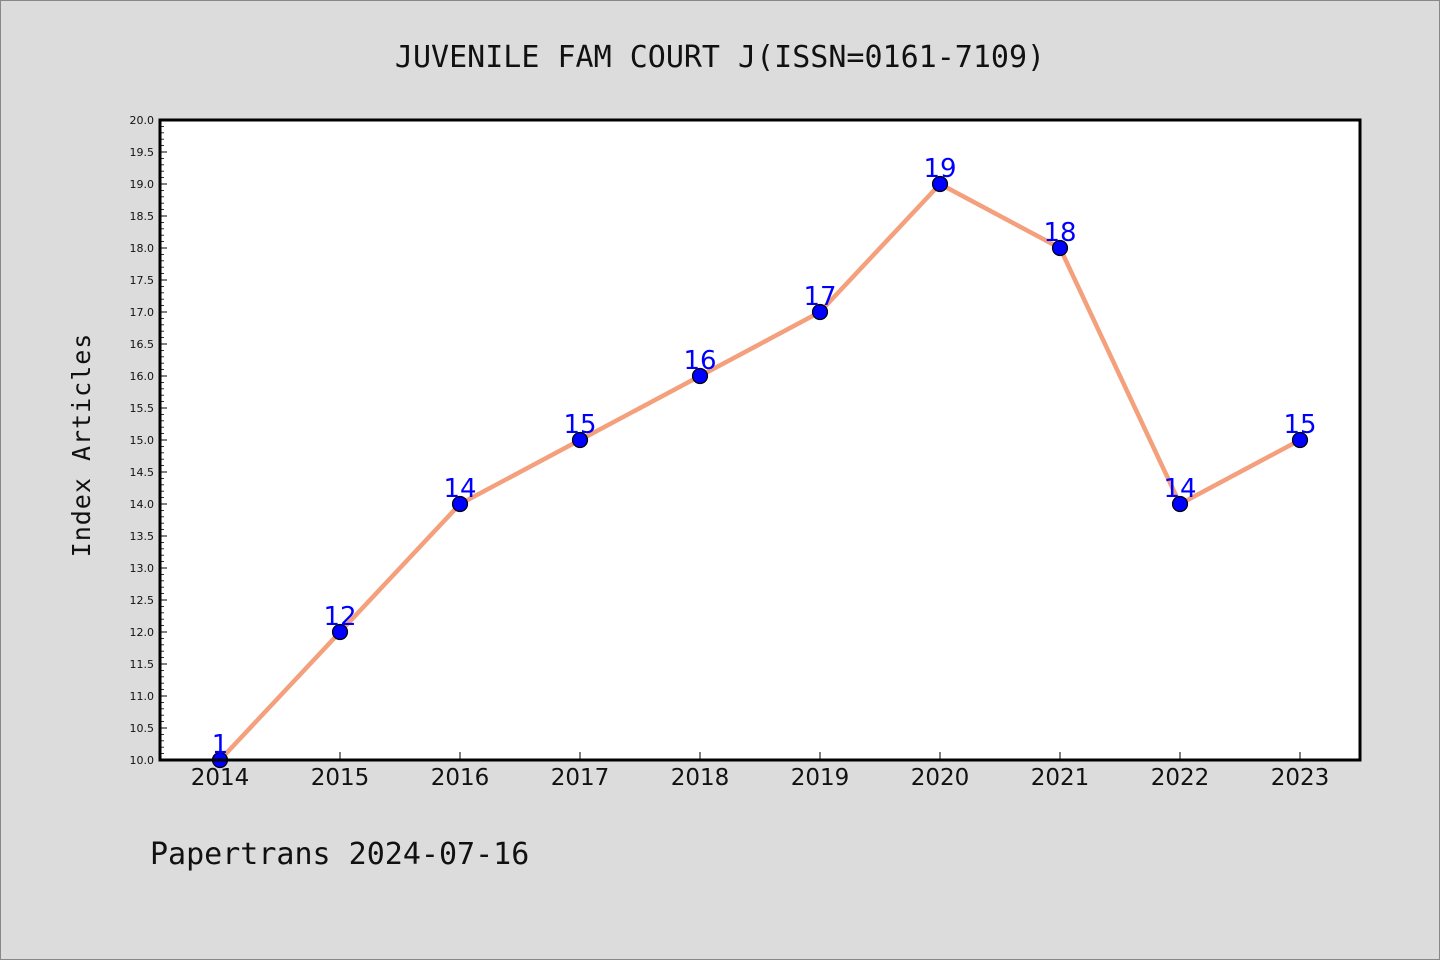  What do you see at coordinates (142, 184) in the screenshot?
I see `y-tick-label: 19.0` at bounding box center [142, 184].